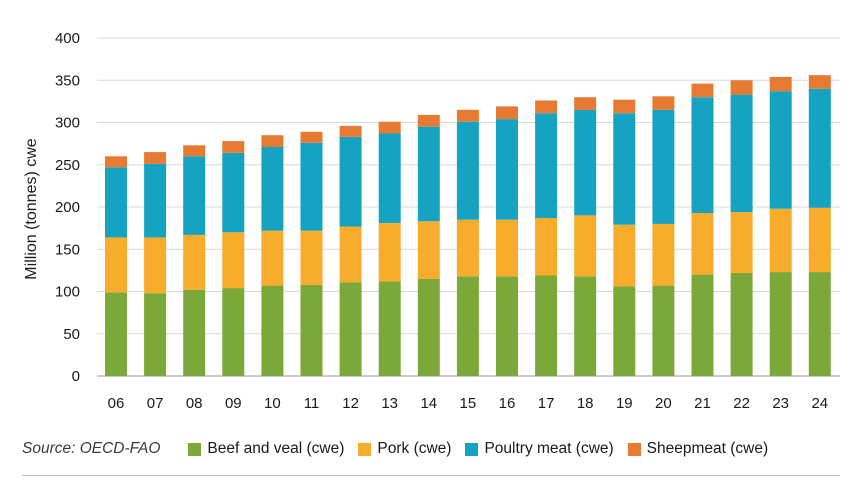  I want to click on x-tick-label: 12, so click(350, 403).